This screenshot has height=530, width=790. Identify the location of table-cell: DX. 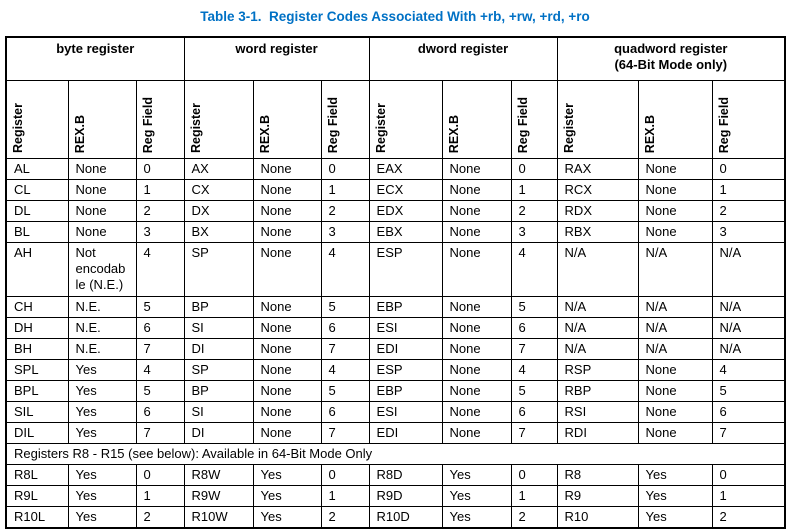
(218, 211).